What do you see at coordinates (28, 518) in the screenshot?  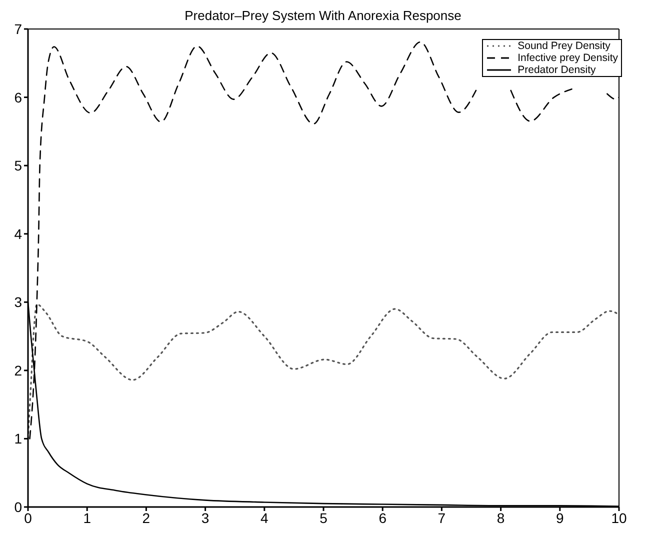 I see `x-tick-label: 0` at bounding box center [28, 518].